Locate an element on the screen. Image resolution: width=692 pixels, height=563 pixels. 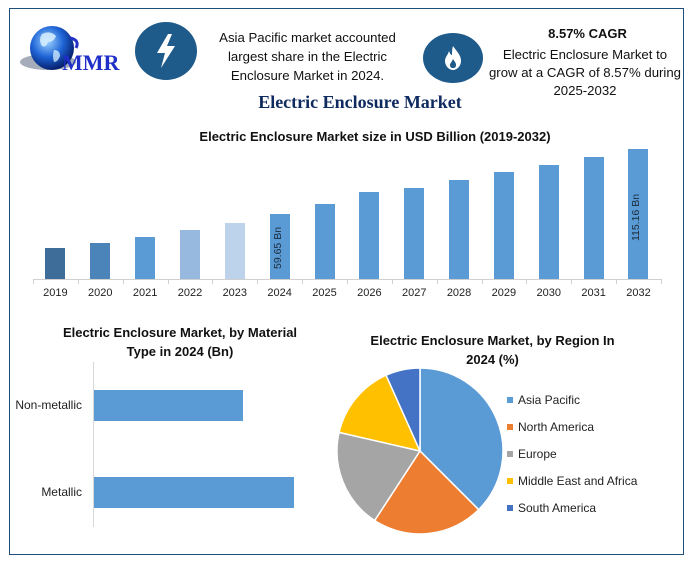
pie-slice-asia-pacific is located at coordinates (461, 439).